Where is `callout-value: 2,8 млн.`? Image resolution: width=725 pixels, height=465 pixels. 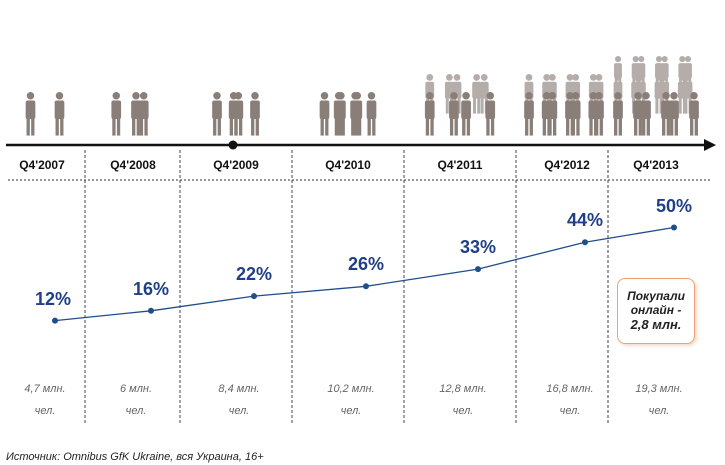 callout-value: 2,8 млн. is located at coordinates (656, 324).